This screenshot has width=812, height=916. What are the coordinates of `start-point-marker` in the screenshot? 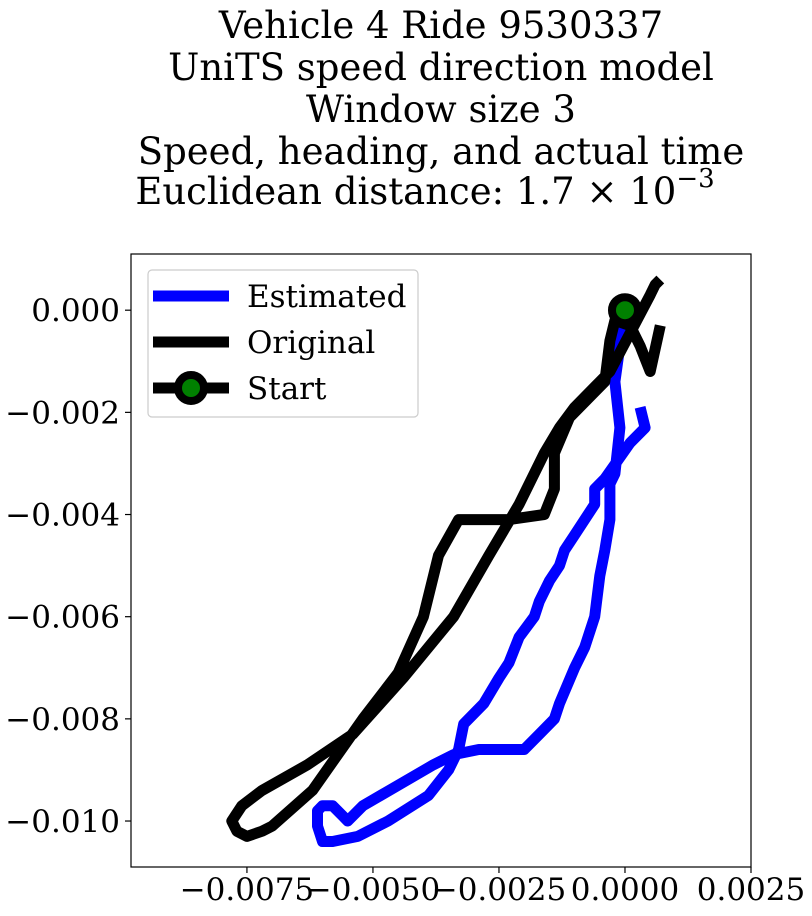 It's located at (624, 310).